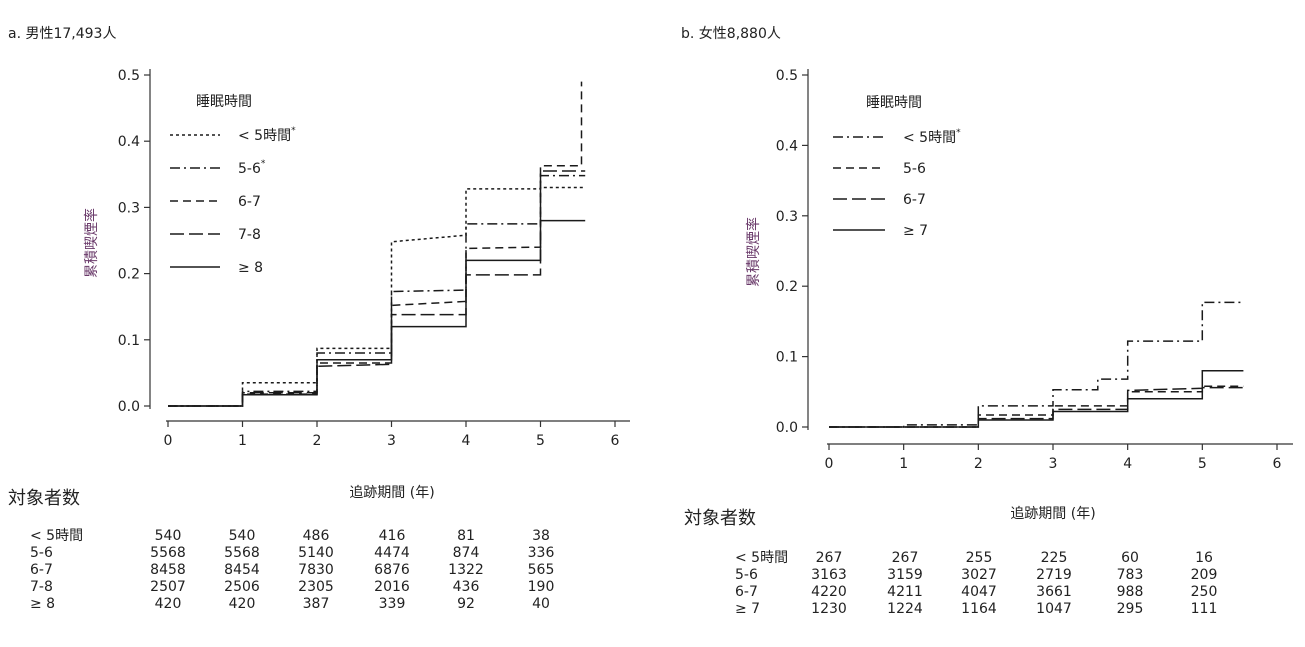 This screenshot has height=647, width=1305. Describe the element at coordinates (249, 235) in the screenshot. I see `panel-a-legend-label-4: 7-8` at that location.